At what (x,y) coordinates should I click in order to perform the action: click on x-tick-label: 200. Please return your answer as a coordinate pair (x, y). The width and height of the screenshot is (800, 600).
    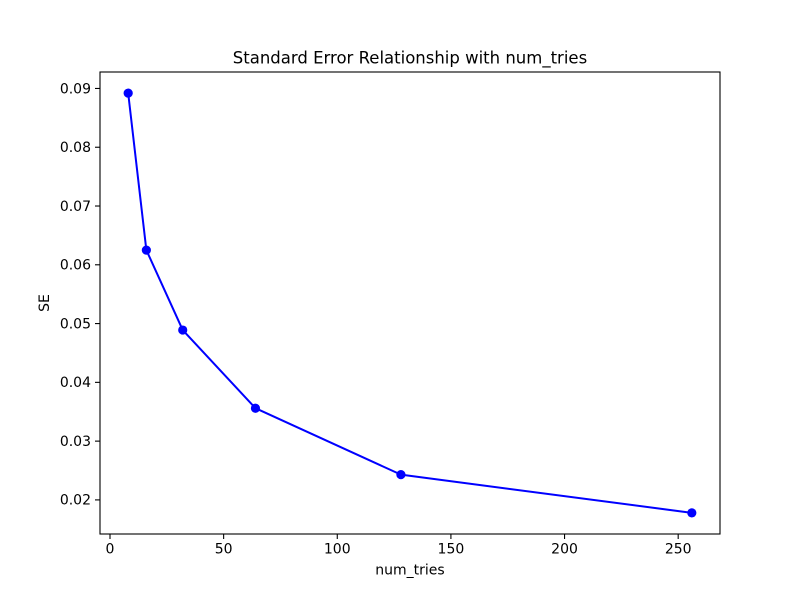
    Looking at the image, I should click on (564, 550).